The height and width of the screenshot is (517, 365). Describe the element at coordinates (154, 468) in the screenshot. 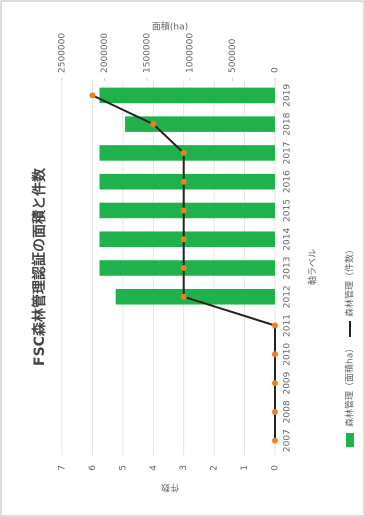

I see `y-tick-label: 4` at that location.